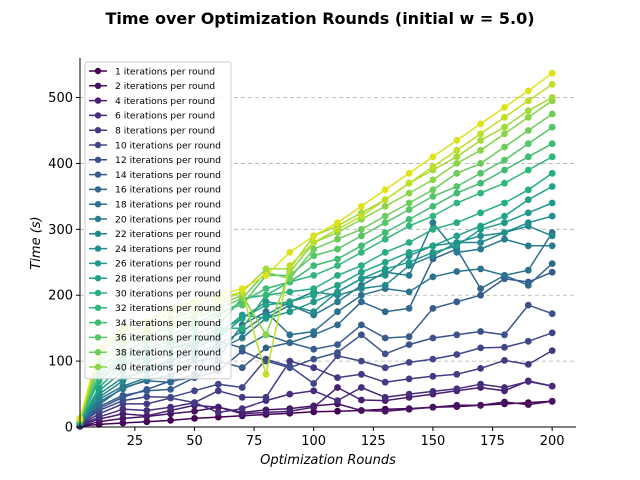 The width and height of the screenshot is (640, 480). What do you see at coordinates (373, 441) in the screenshot?
I see `x-tick-label: 125` at bounding box center [373, 441].